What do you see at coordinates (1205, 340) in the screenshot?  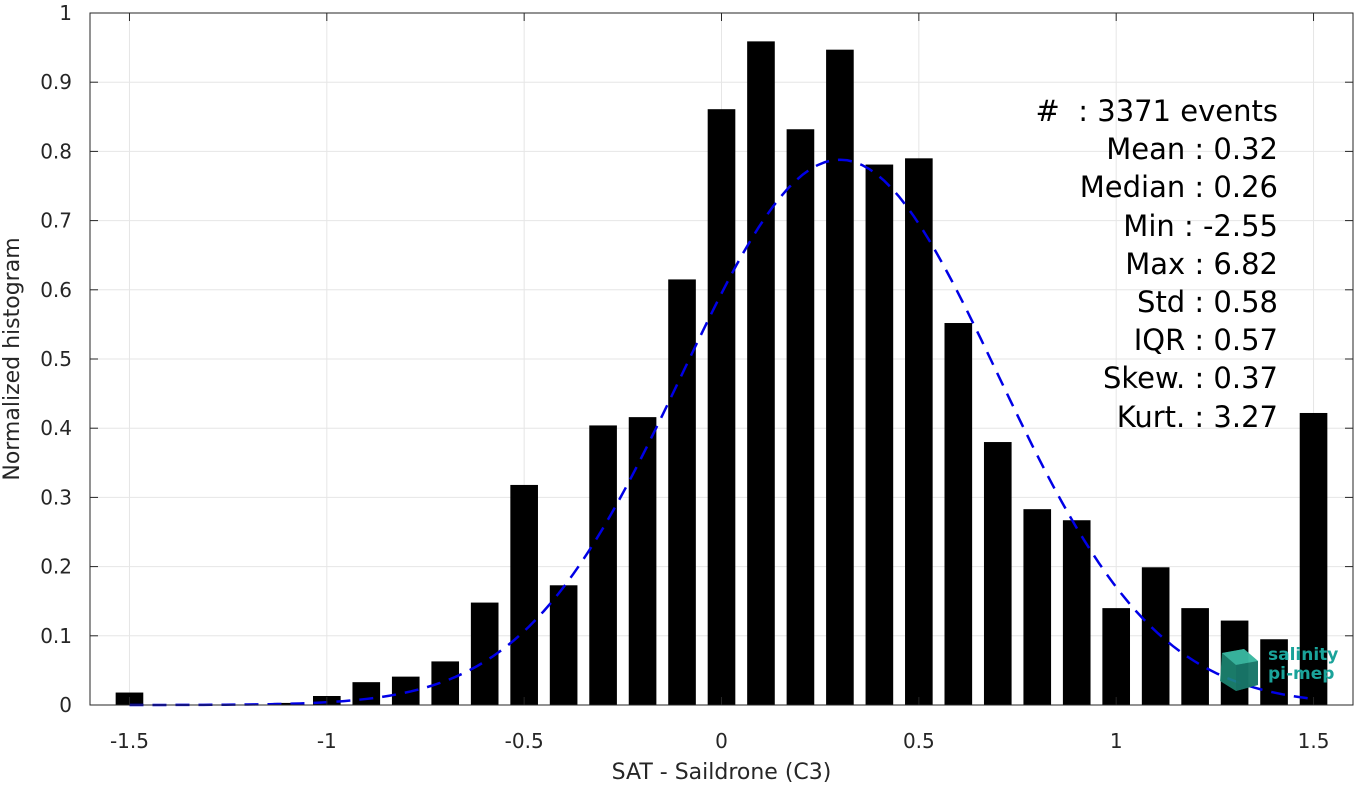 I see `stats-iqr: IQR : 0.57` at bounding box center [1205, 340].